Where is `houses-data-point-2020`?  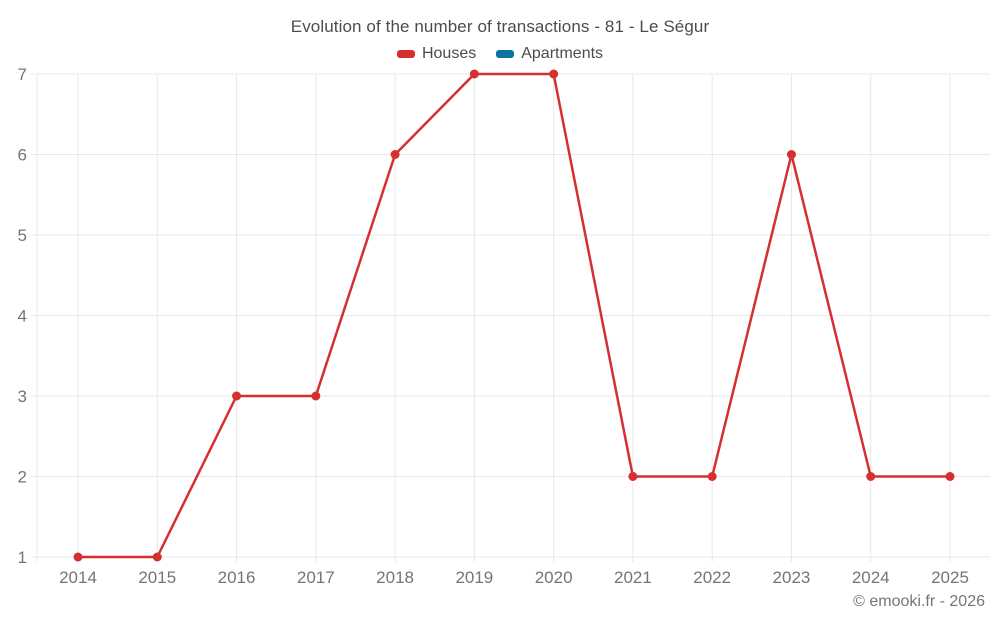 houses-data-point-2020 is located at coordinates (554, 74).